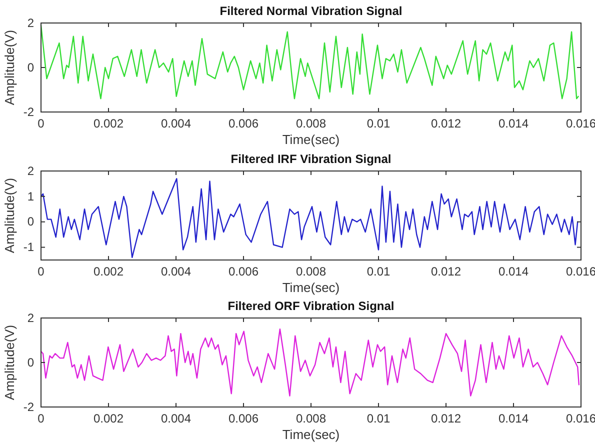  Describe the element at coordinates (28, 247) in the screenshot. I see `y-tick-label: -1` at that location.